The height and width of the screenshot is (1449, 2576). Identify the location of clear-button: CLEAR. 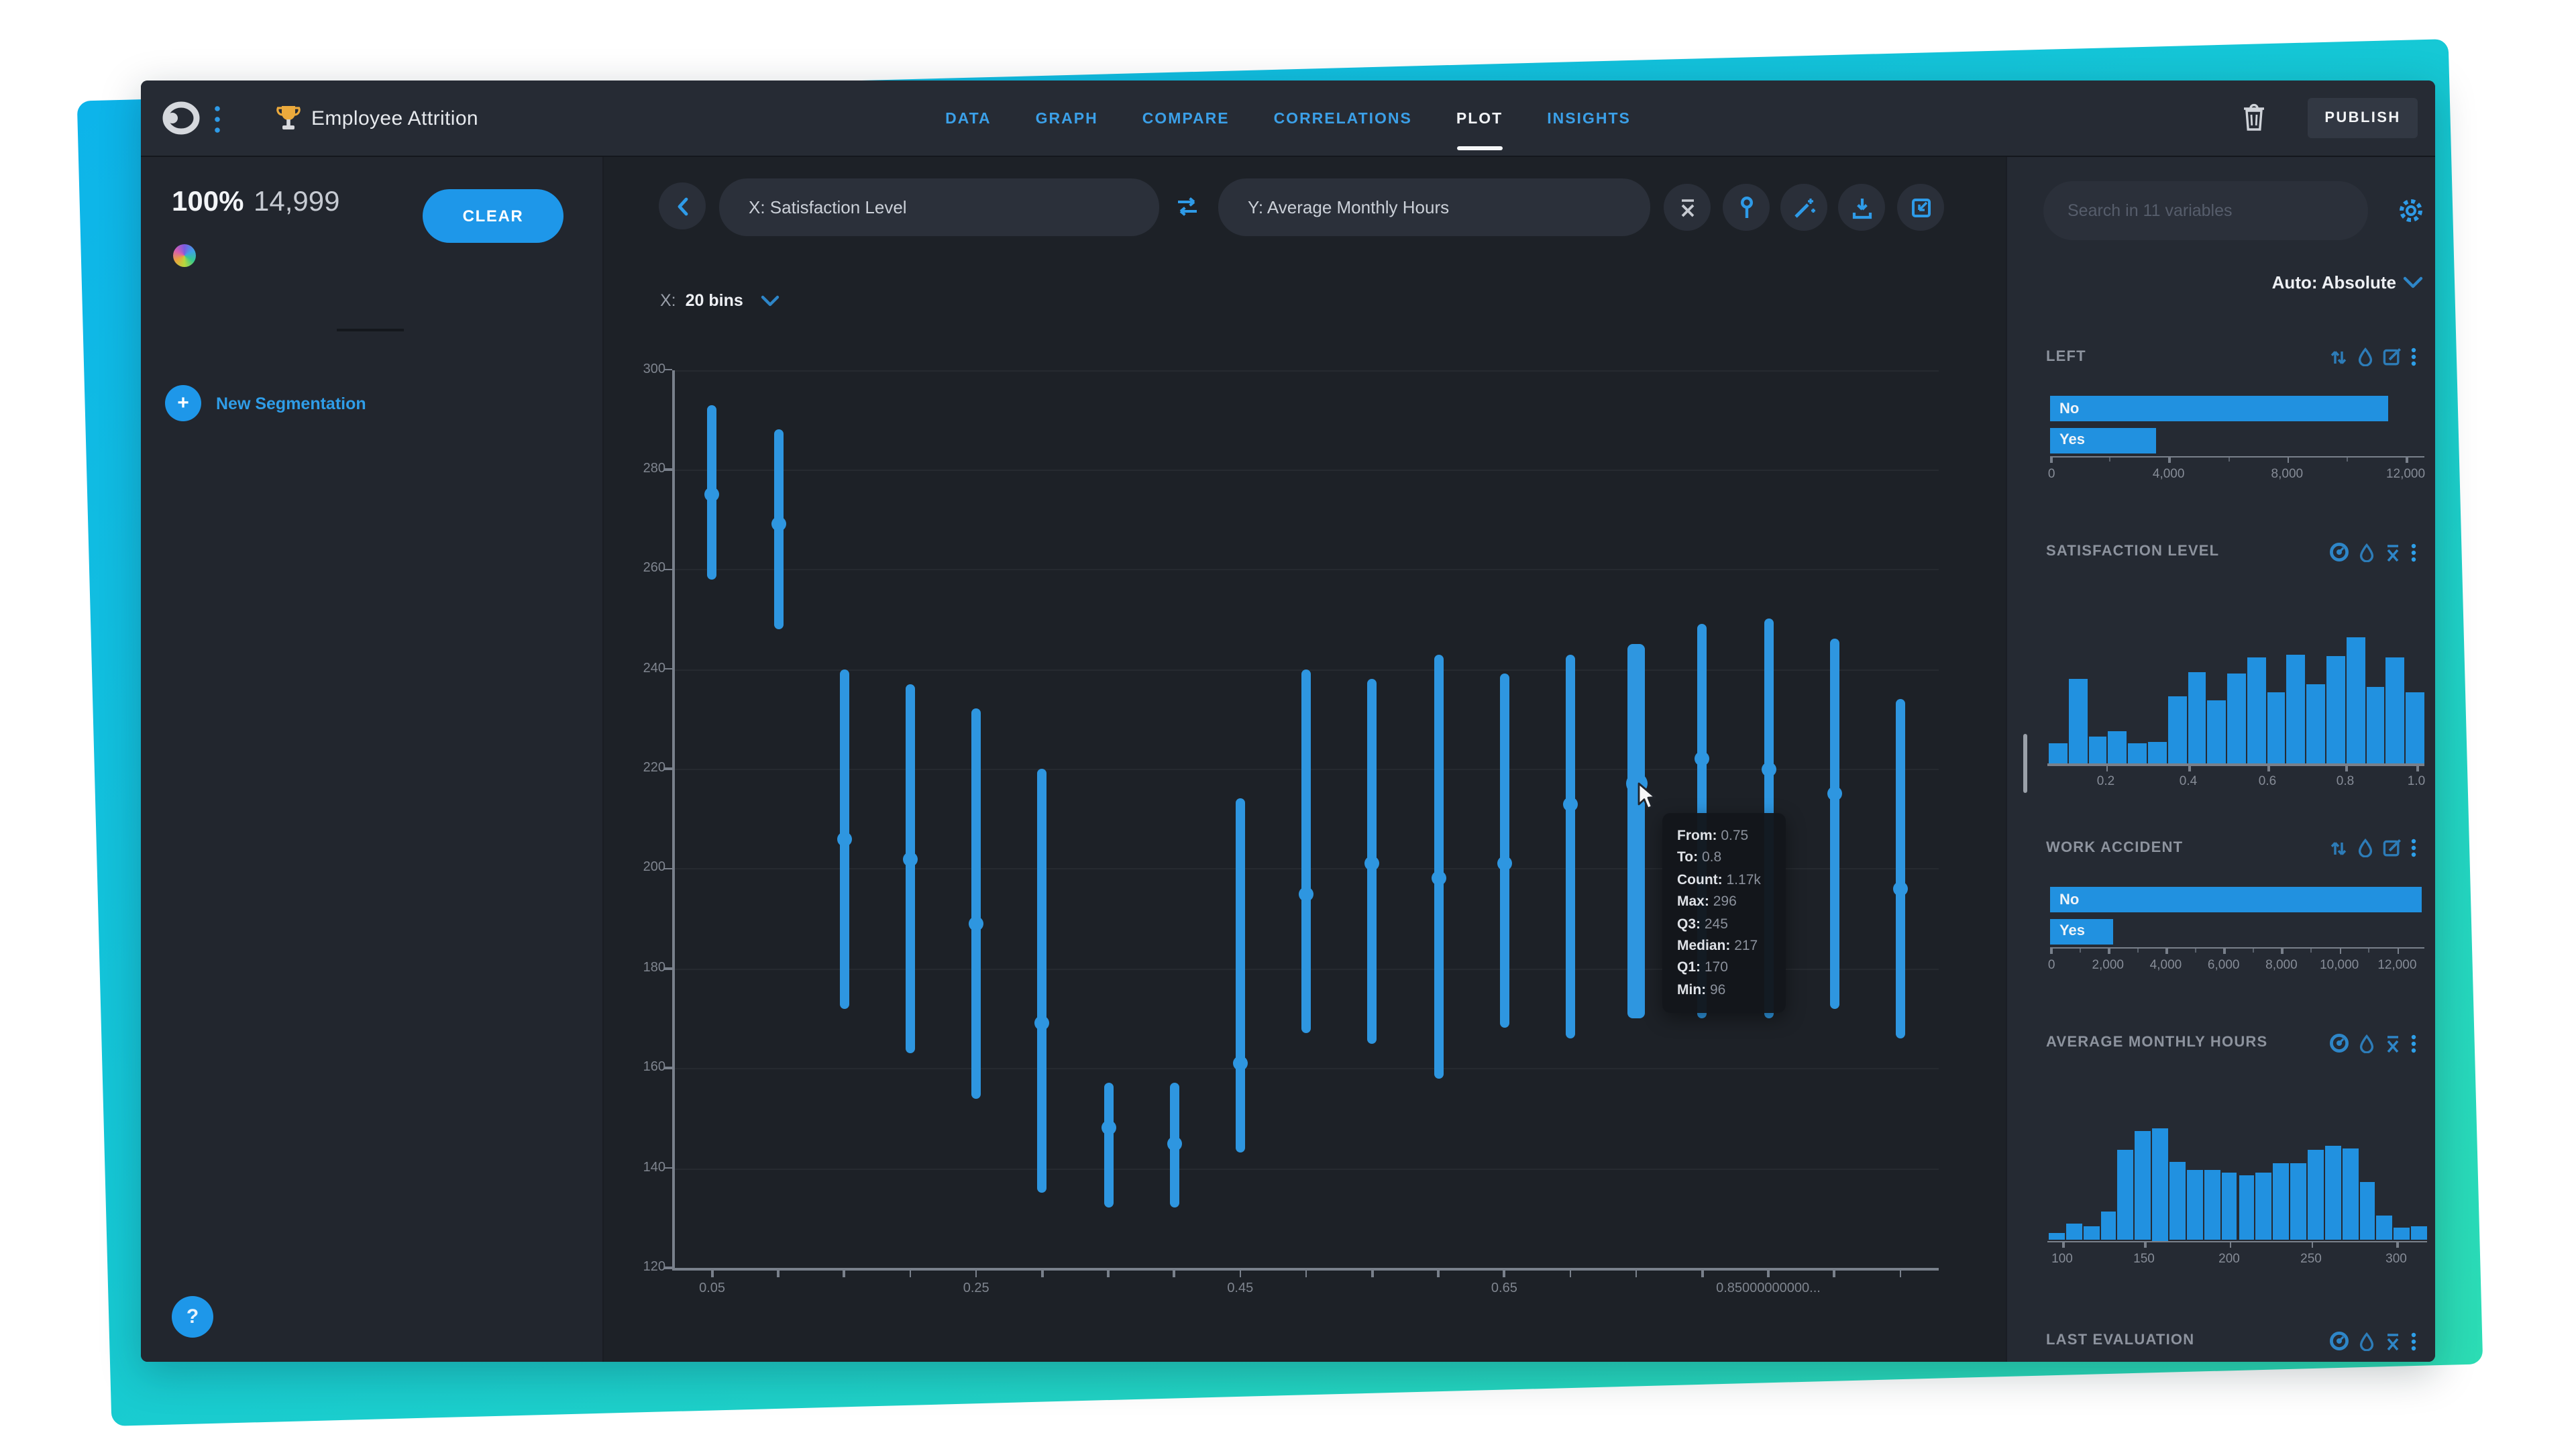
(493, 216).